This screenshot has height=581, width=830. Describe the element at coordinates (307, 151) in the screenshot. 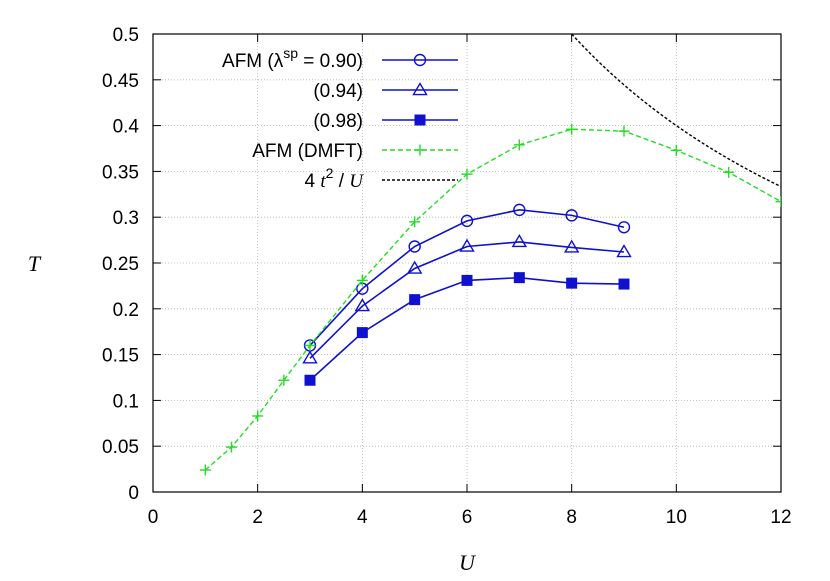

I see `legend-label: AFM (DMFT)` at that location.